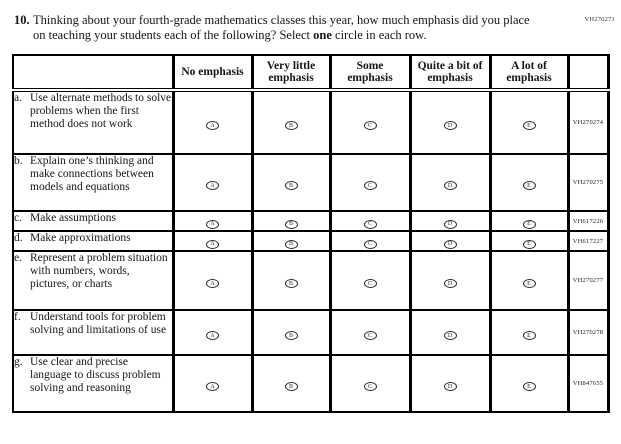 Image resolution: width=621 pixels, height=444 pixels. Describe the element at coordinates (529, 73) in the screenshot. I see `header-a-lot-of-emphasis: A lot of emphasis` at that location.